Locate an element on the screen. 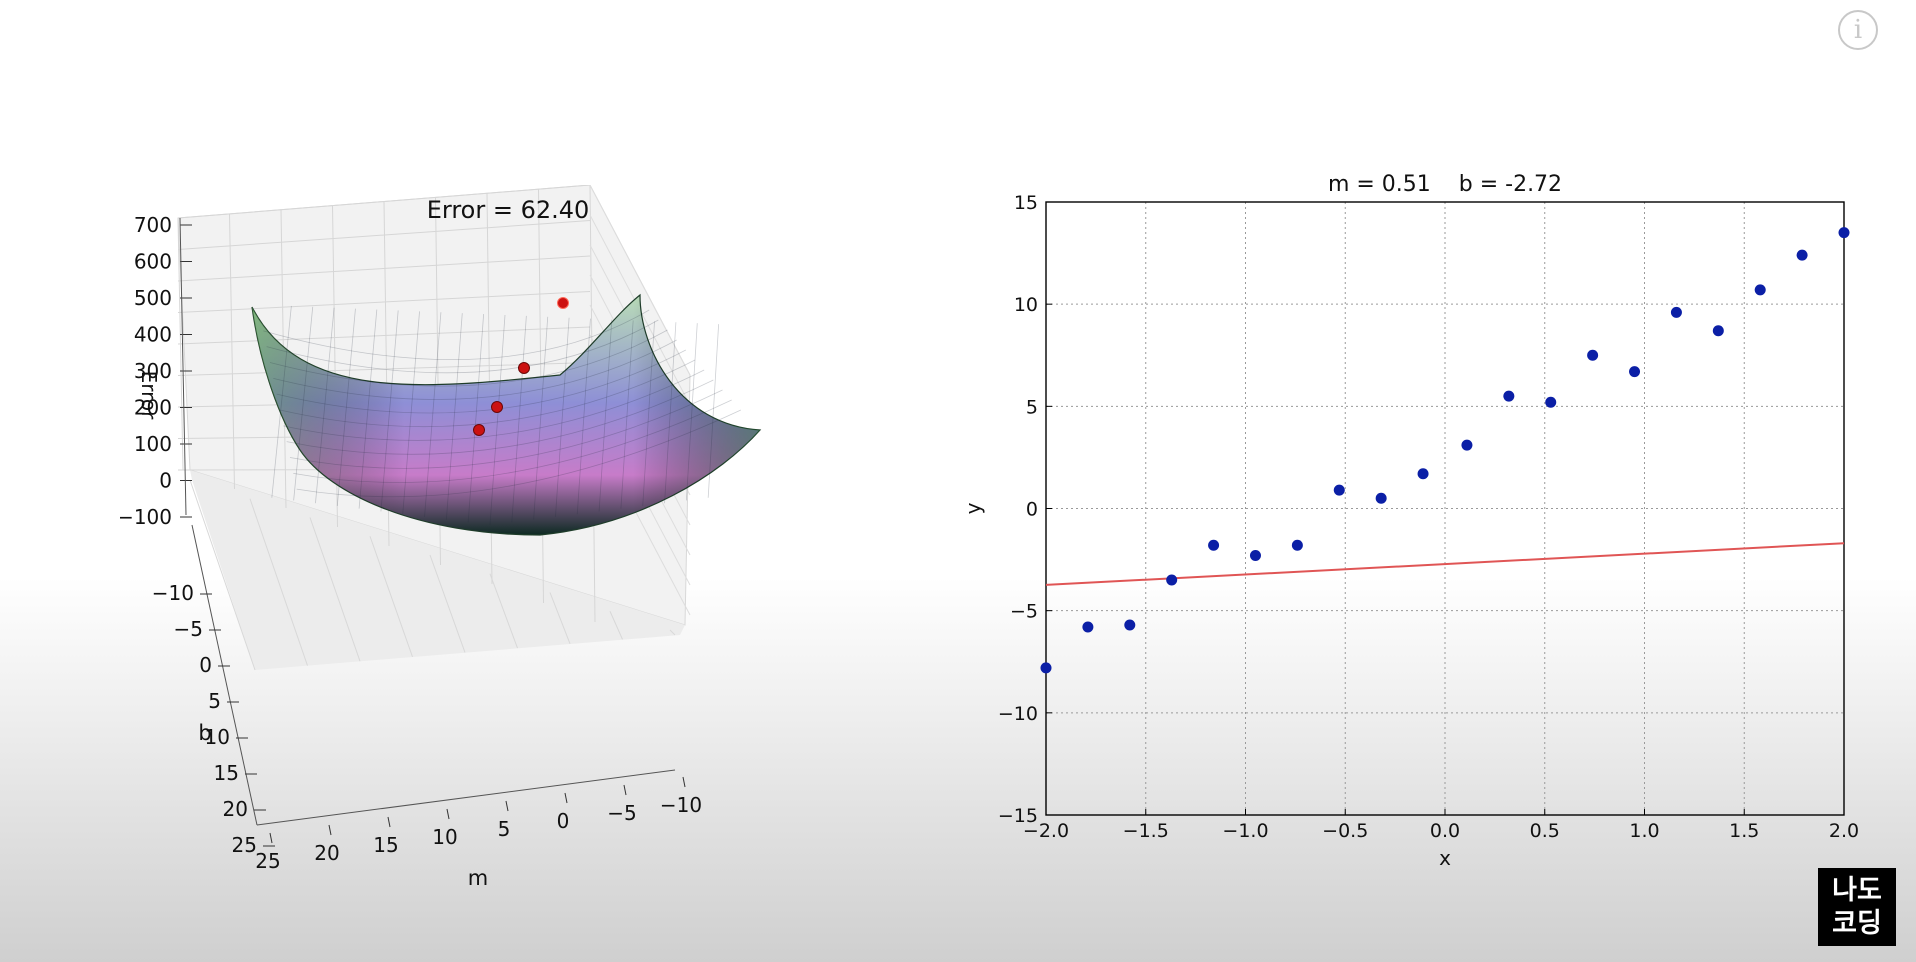  z-tick-label: 0 is located at coordinates (165, 481).